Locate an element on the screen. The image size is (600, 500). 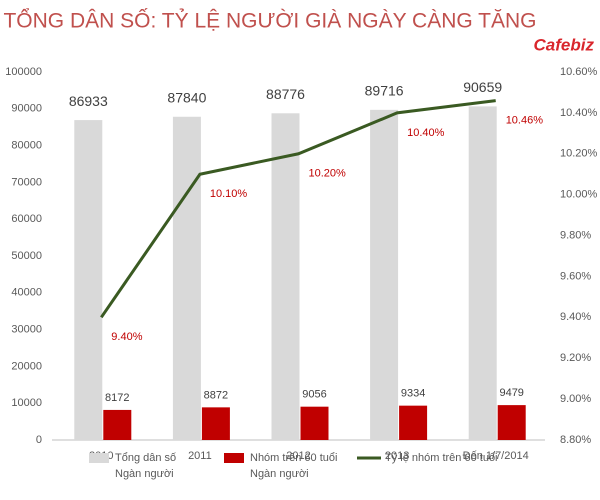
y-tick-label: 30000 is located at coordinates (26, 330).